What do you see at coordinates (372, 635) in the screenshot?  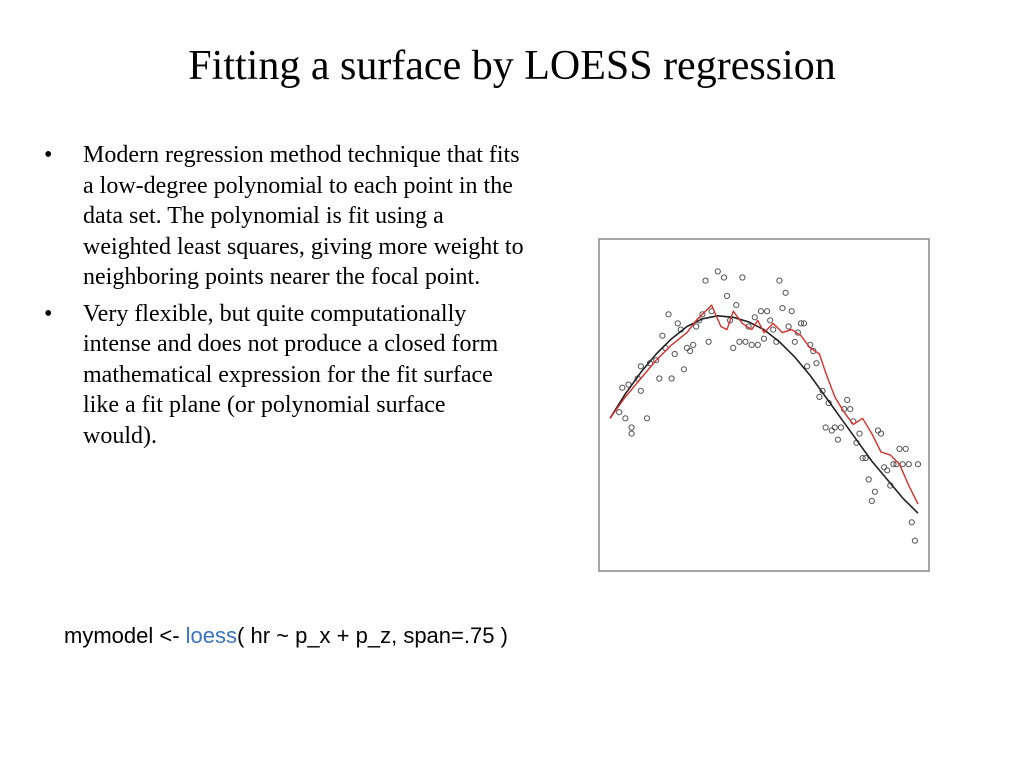 I see `code-suffix: ( hr ~ p_x + p_z, span=.75 )` at bounding box center [372, 635].